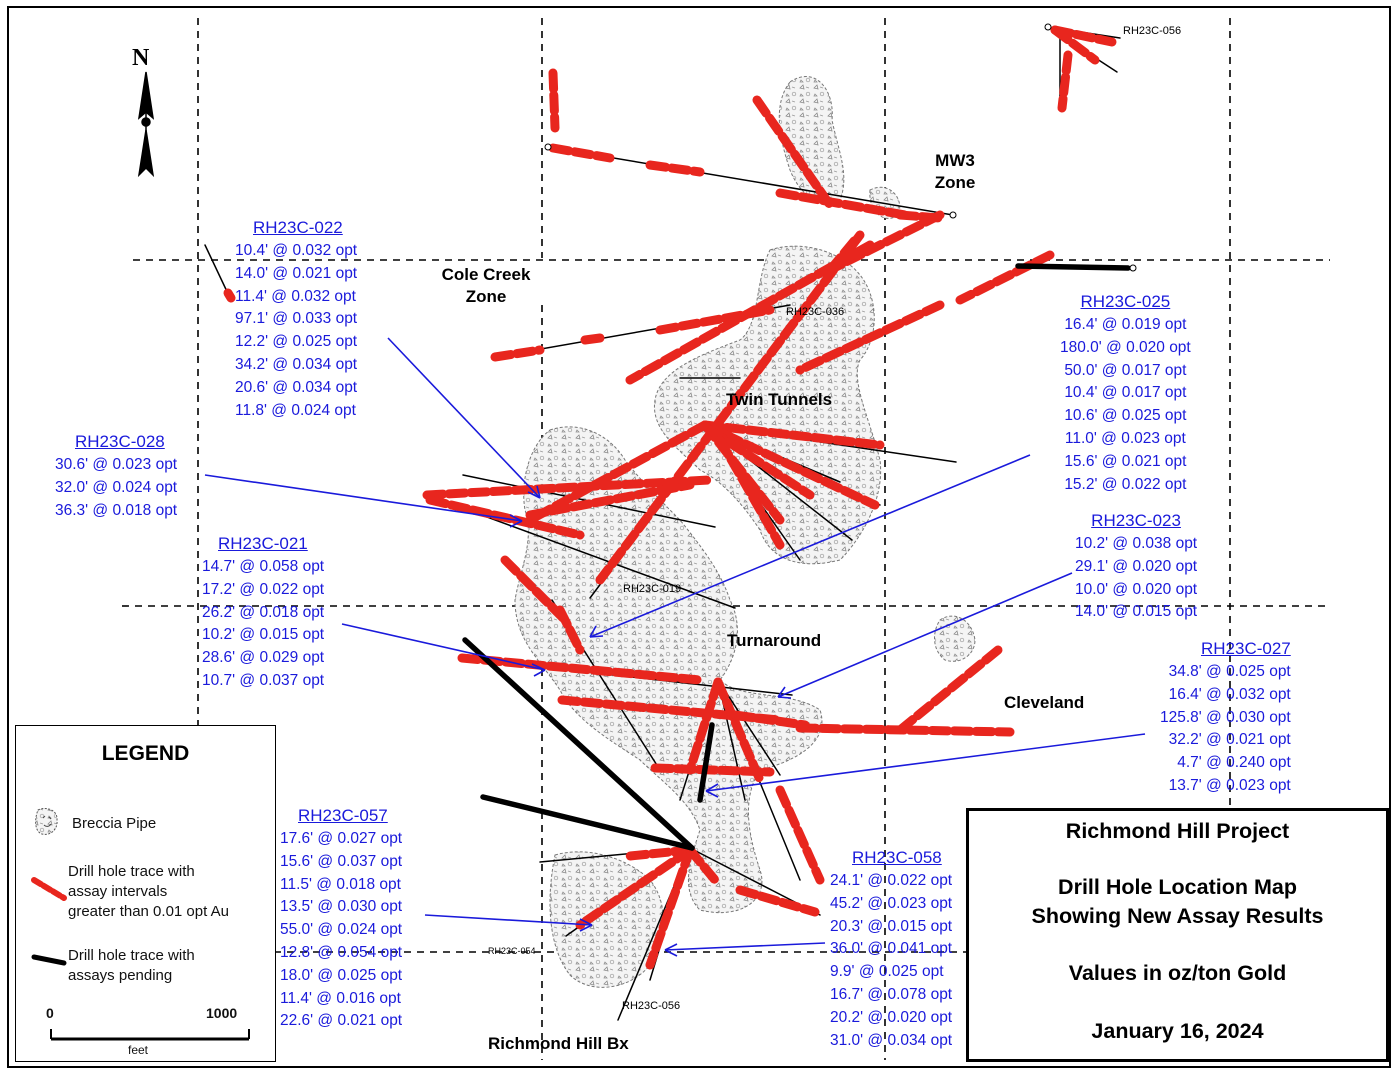 The image size is (1400, 1078). What do you see at coordinates (49, 889) in the screenshot?
I see `assay-trace-icon` at bounding box center [49, 889].